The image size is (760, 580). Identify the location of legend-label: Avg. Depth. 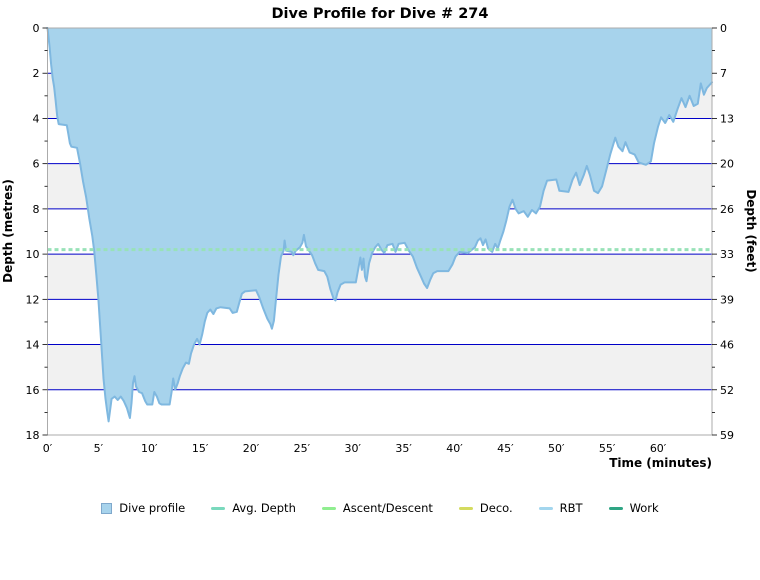
(264, 508).